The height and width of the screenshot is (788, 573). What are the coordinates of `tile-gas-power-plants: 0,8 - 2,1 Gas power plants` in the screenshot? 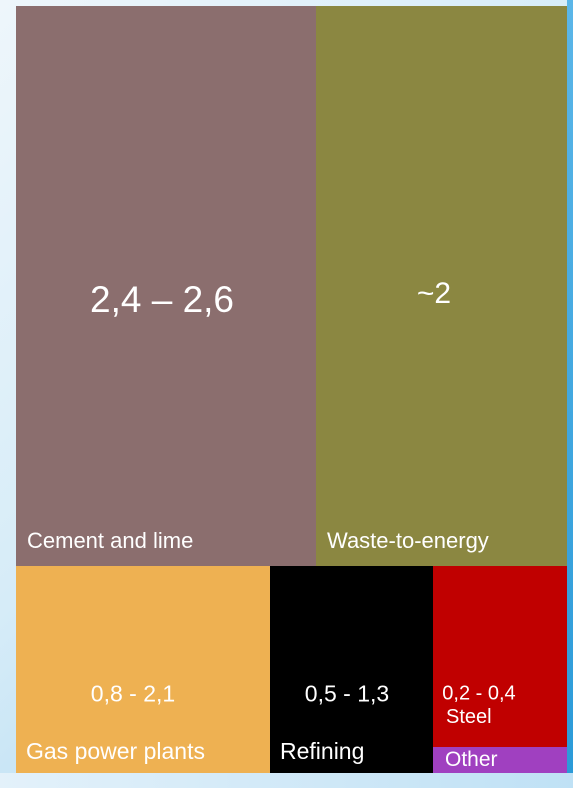 It's located at (143, 669).